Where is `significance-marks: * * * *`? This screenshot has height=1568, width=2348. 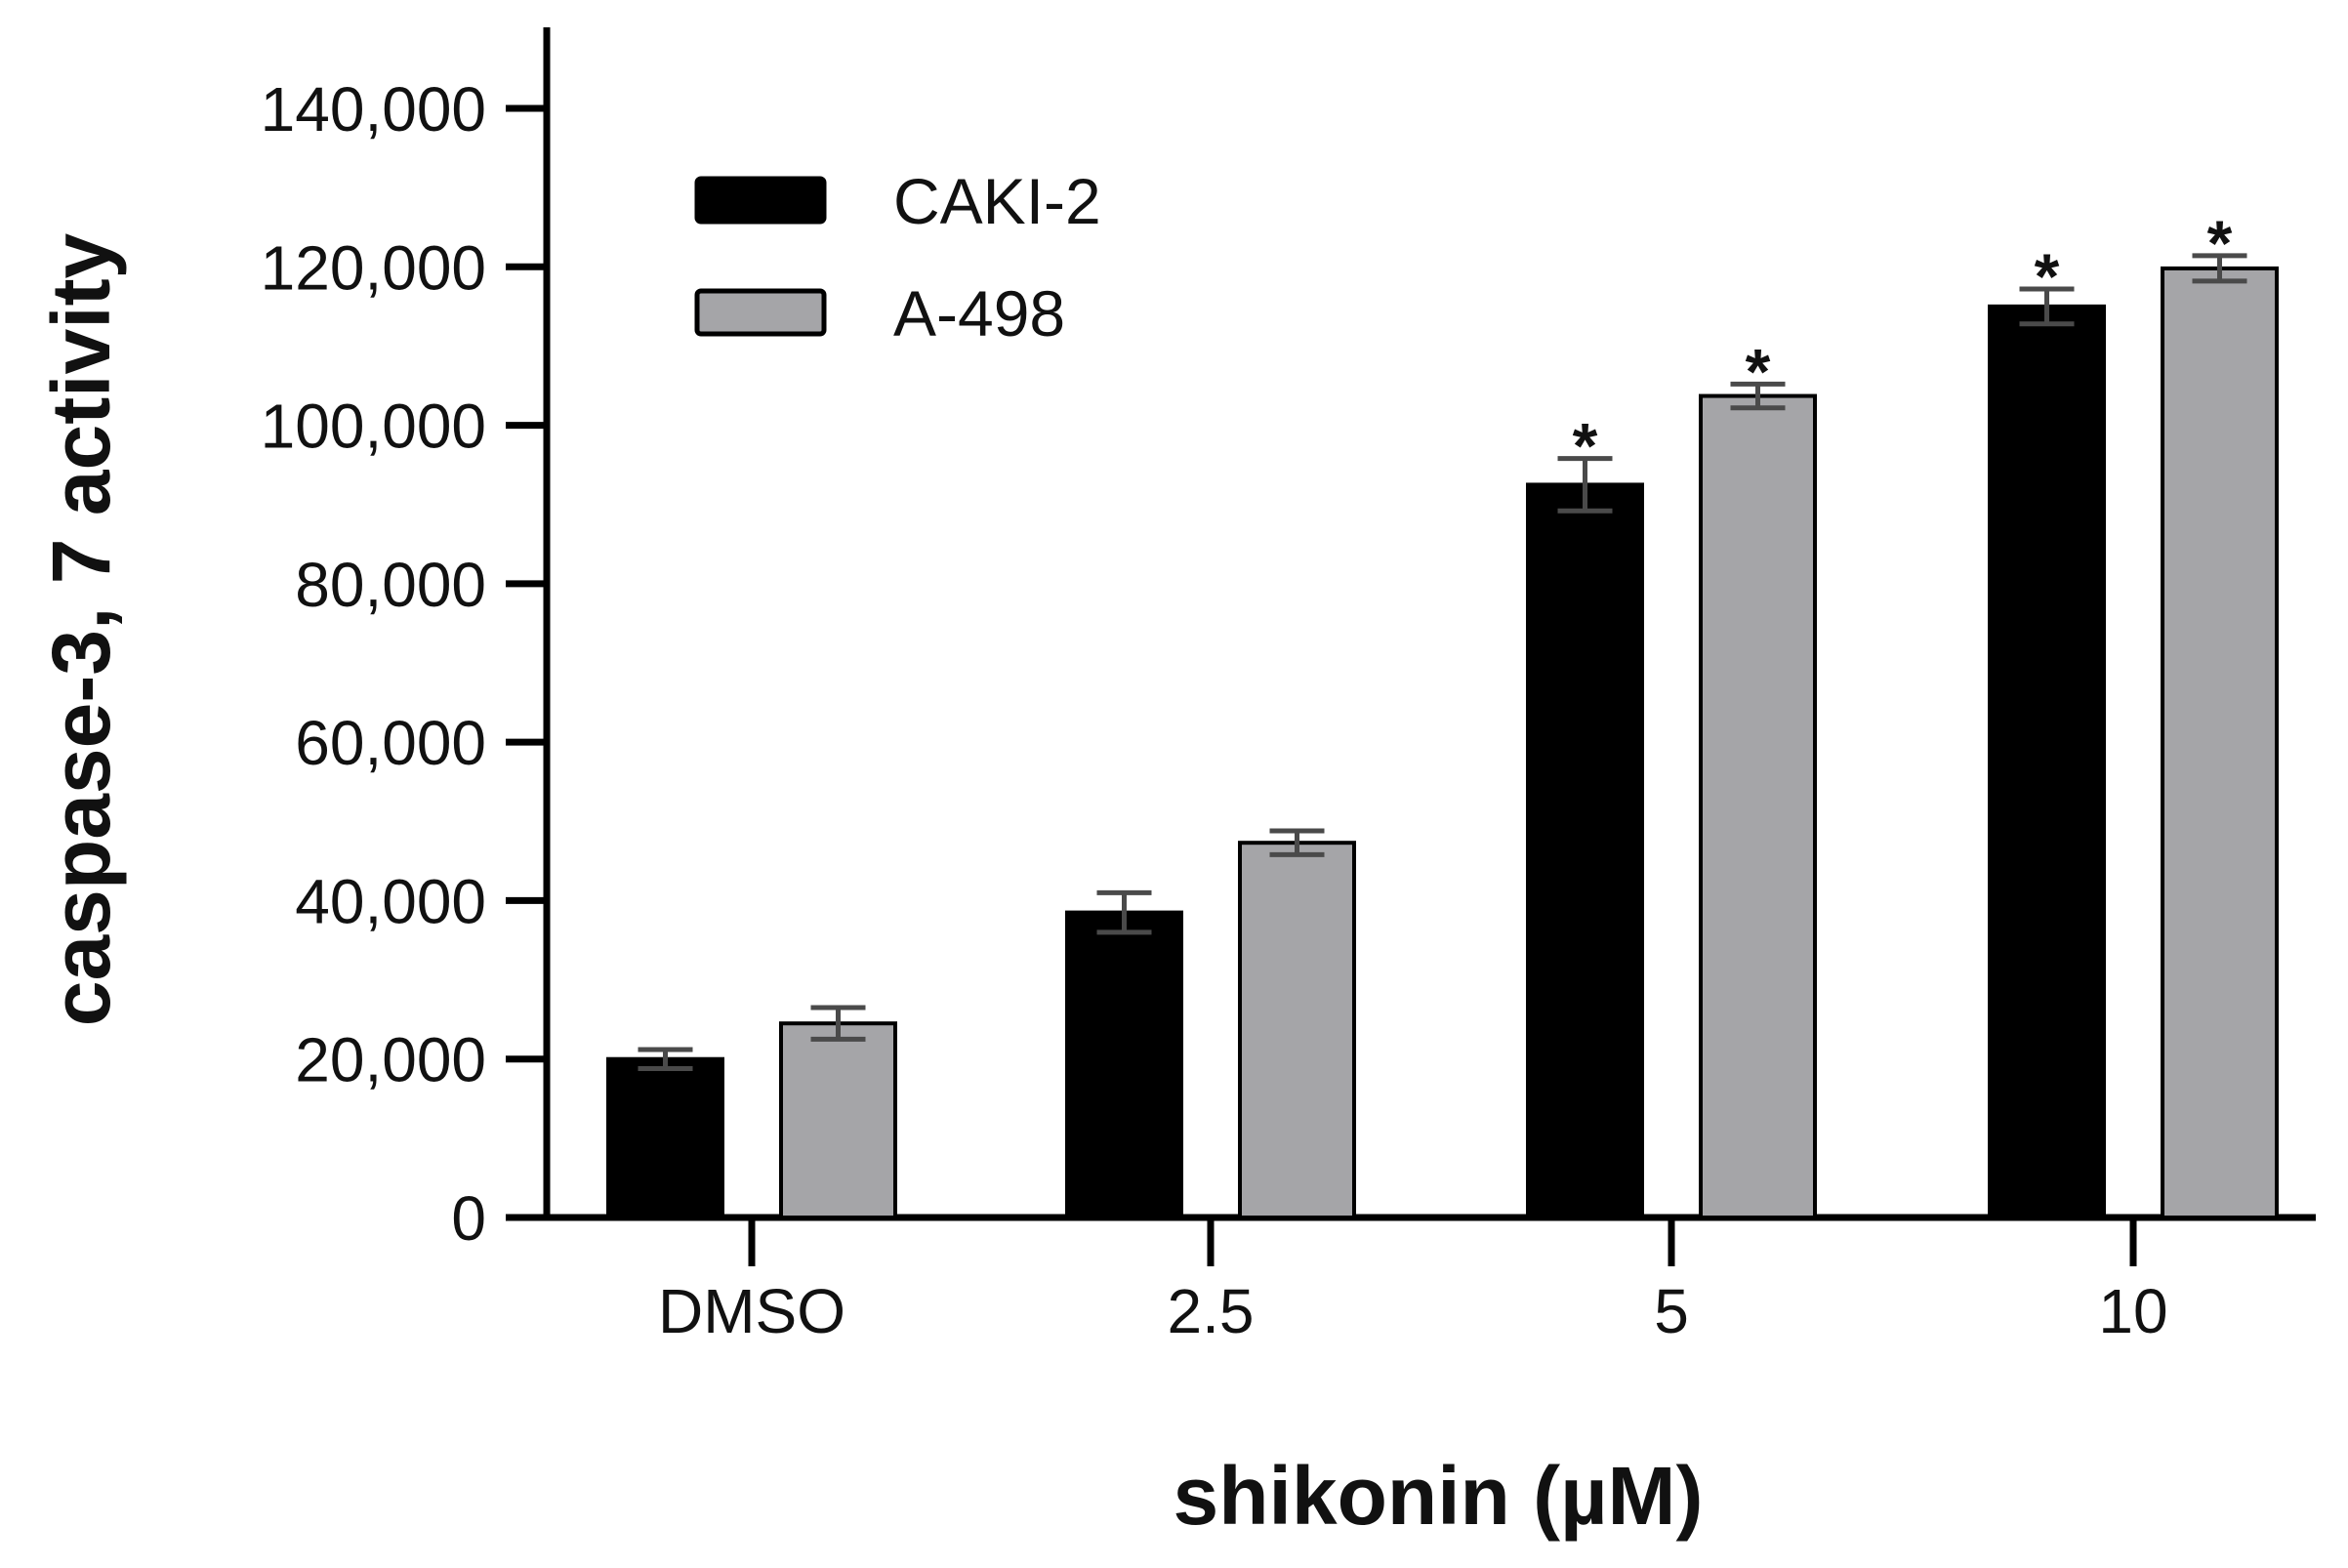
significance-marks: * * * * is located at coordinates (1903, 344).